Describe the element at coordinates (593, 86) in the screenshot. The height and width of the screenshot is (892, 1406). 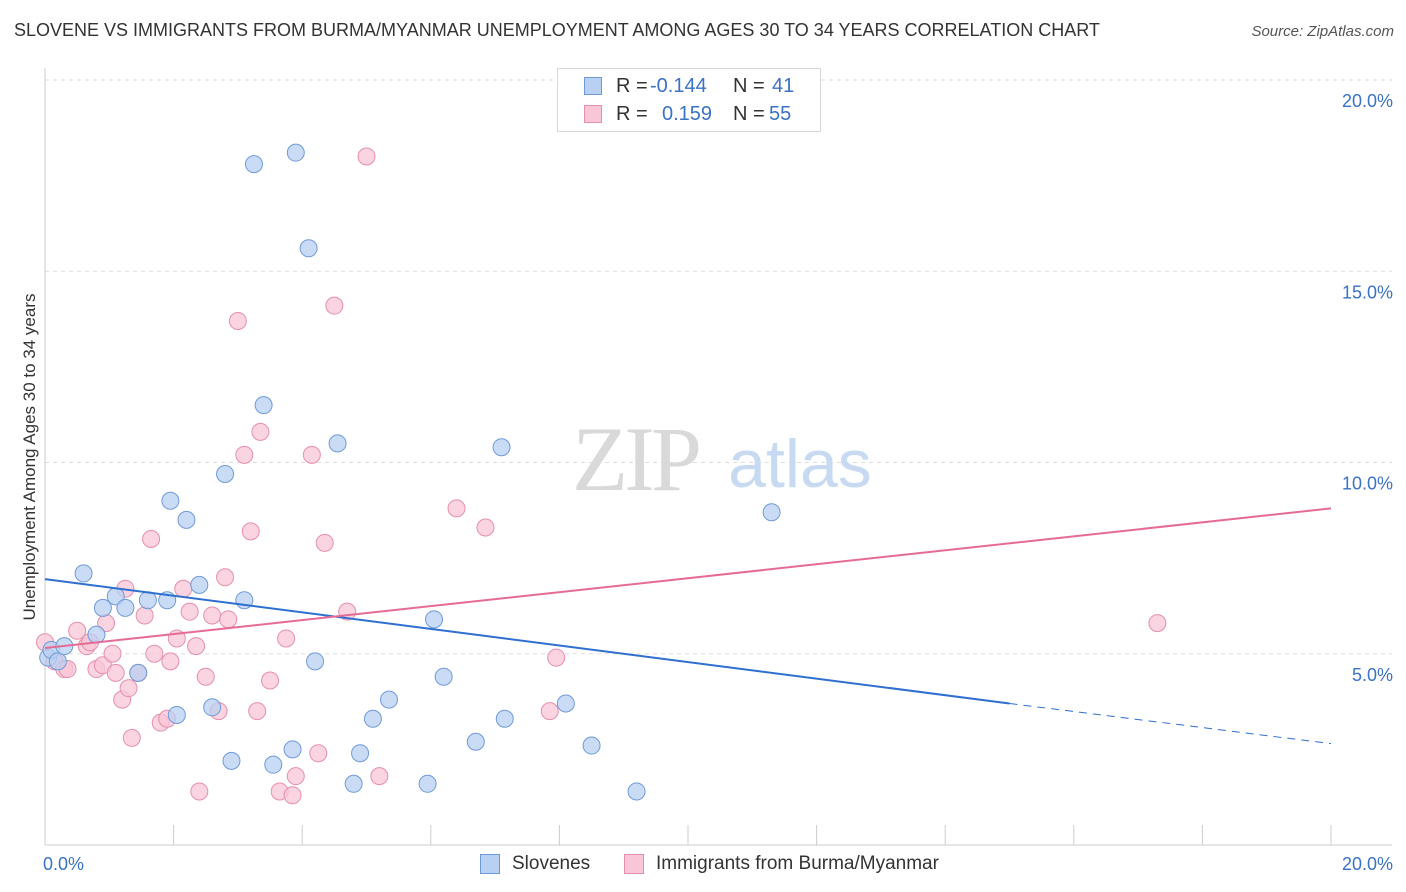
I see `legend-swatch-blue` at that location.